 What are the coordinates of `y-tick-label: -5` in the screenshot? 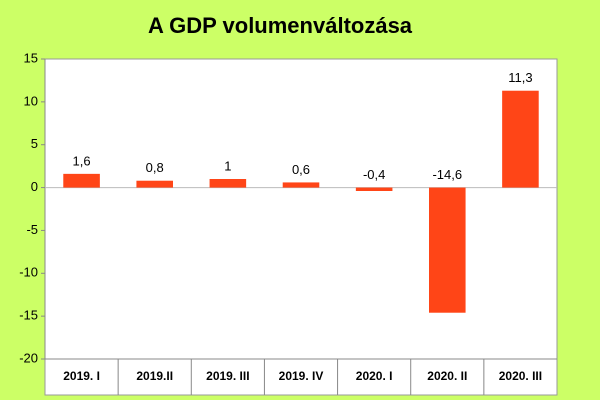 It's located at (32, 229).